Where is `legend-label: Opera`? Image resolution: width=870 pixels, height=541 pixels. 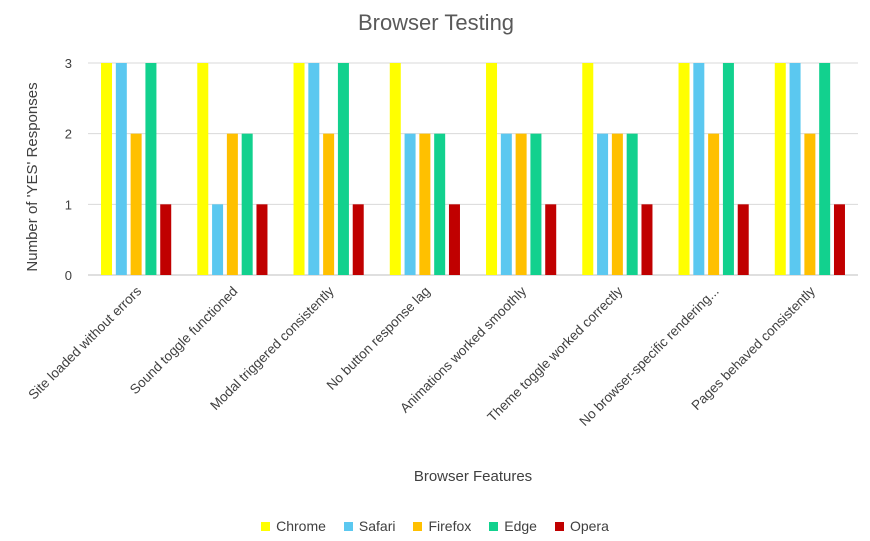 legend-label: Opera is located at coordinates (589, 526).